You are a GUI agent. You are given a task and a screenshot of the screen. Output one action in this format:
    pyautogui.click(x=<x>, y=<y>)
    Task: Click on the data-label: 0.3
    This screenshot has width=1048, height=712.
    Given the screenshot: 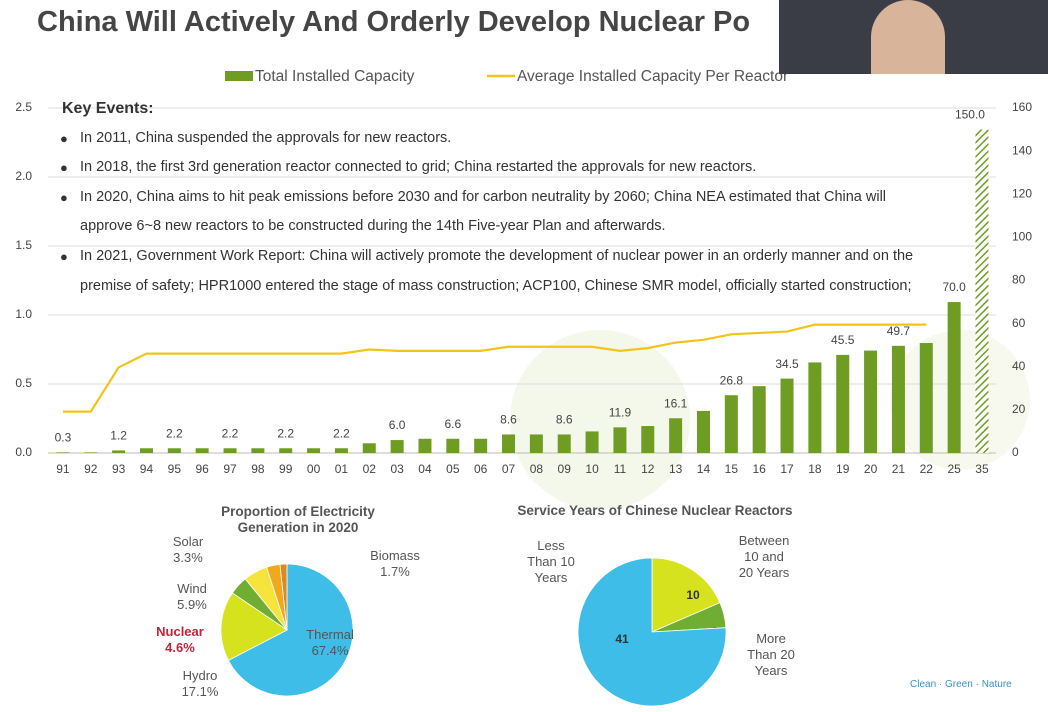 What is the action you would take?
    pyautogui.click(x=63, y=438)
    